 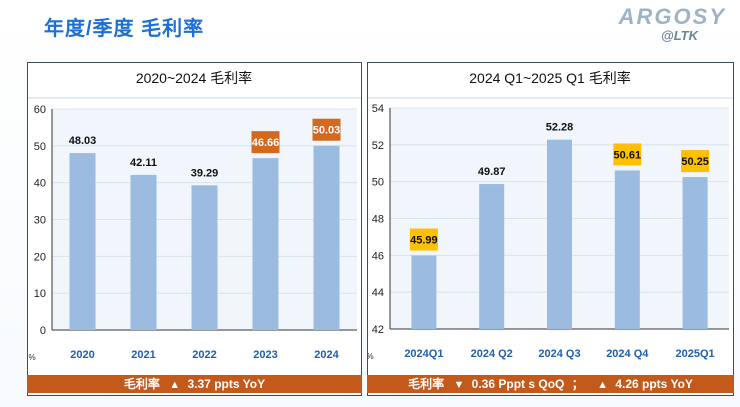 I want to click on bar-2021, so click(x=143, y=252).